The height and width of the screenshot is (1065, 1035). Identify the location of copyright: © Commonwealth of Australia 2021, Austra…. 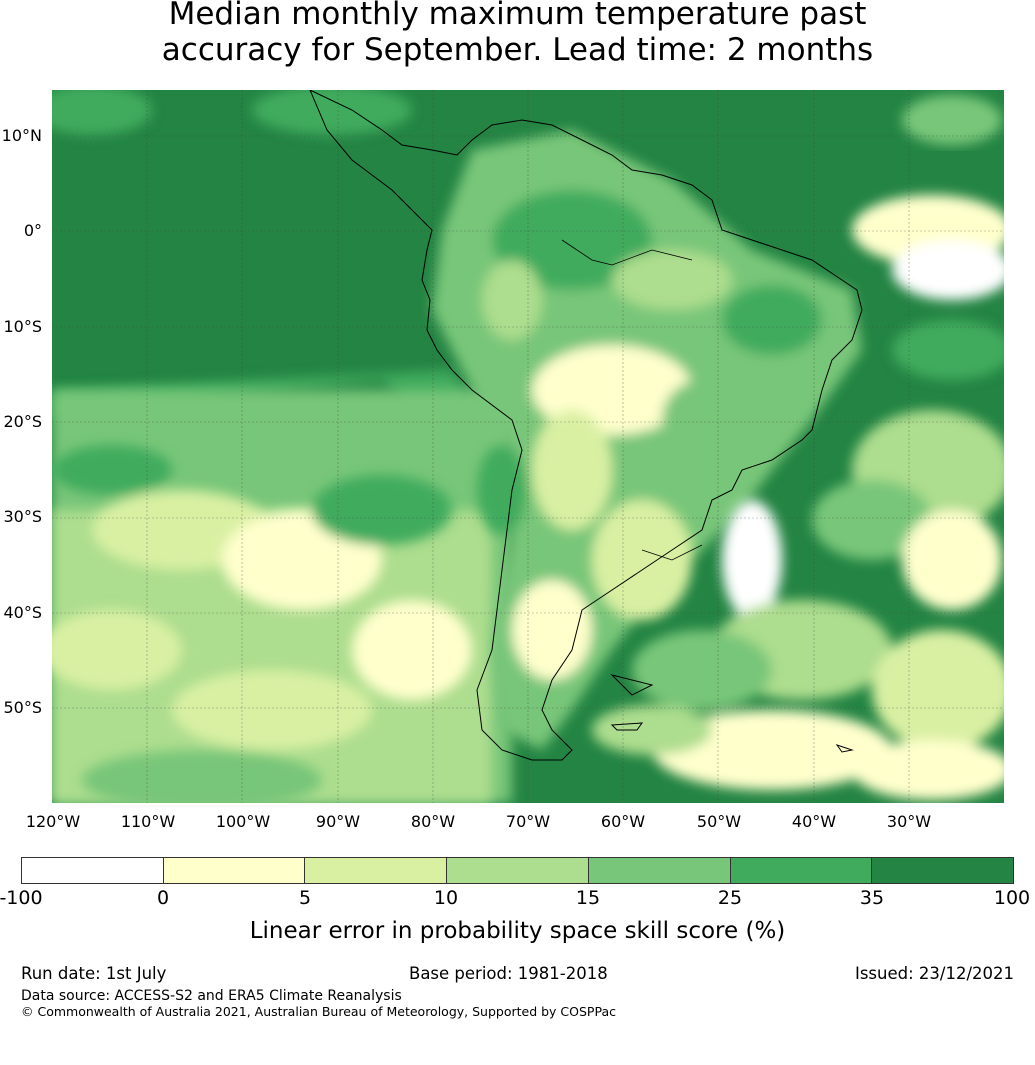
(318, 1011).